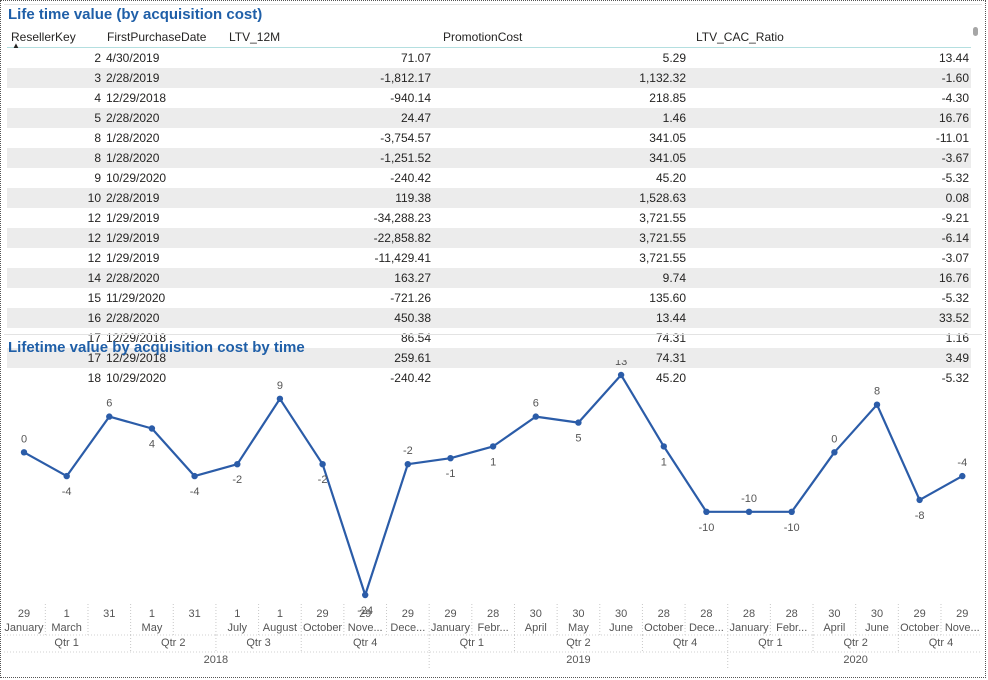 The height and width of the screenshot is (680, 988). Describe the element at coordinates (674, 58) in the screenshot. I see `cell-promotion-cost: 5.29` at that location.